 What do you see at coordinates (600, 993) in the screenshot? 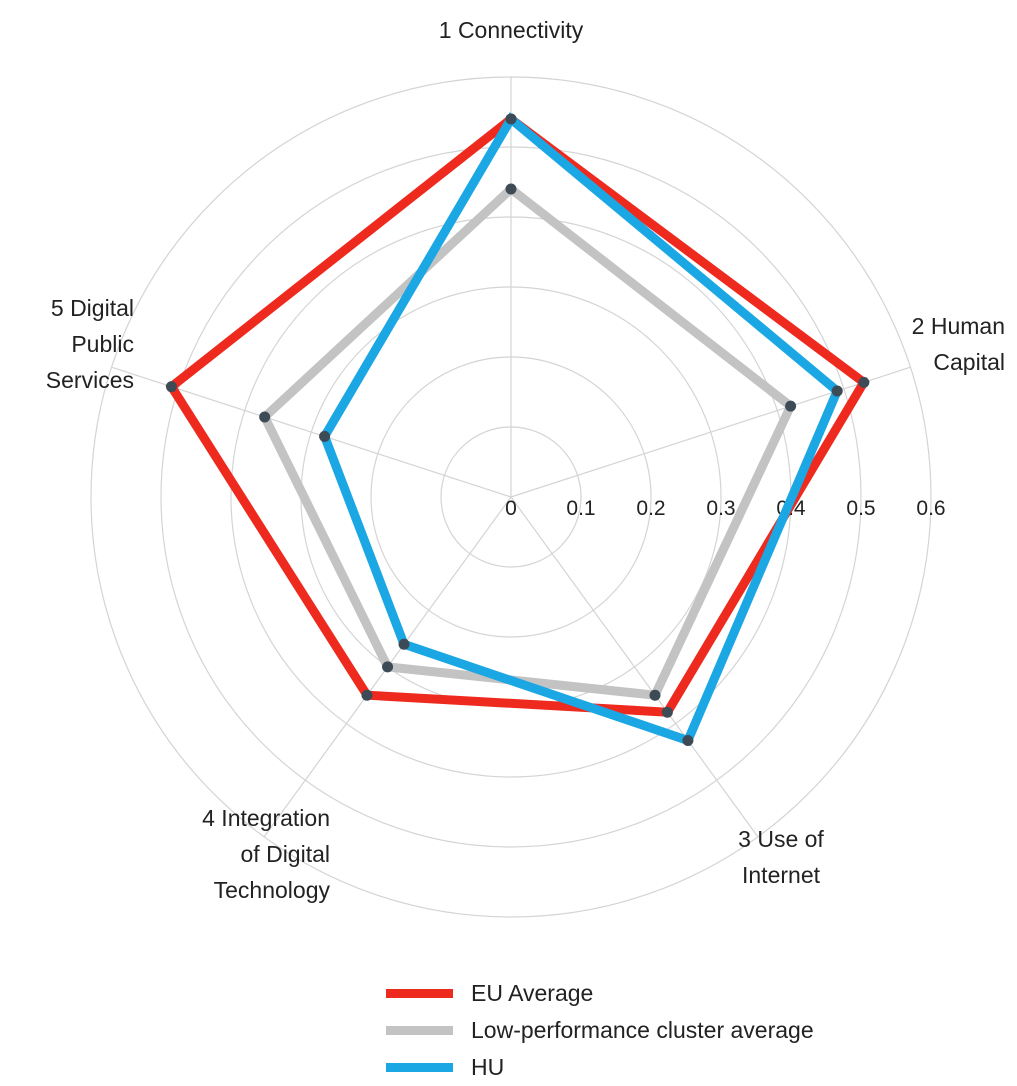
I see `legend-item-eu-average: EU Average` at bounding box center [600, 993].